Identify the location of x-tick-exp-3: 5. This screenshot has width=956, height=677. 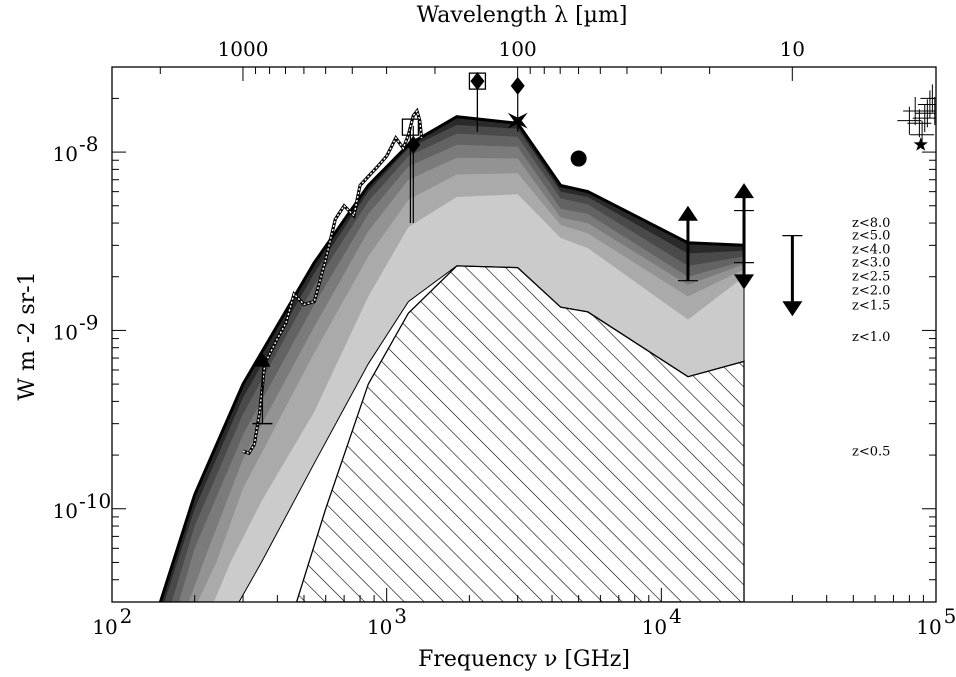
(950, 616).